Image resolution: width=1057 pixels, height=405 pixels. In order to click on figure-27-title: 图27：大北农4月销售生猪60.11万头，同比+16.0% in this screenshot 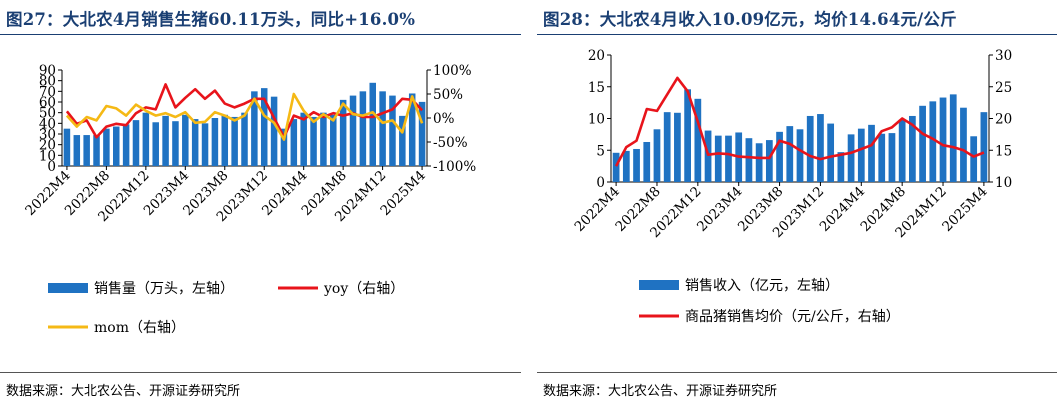, I will do `click(211, 19)`.